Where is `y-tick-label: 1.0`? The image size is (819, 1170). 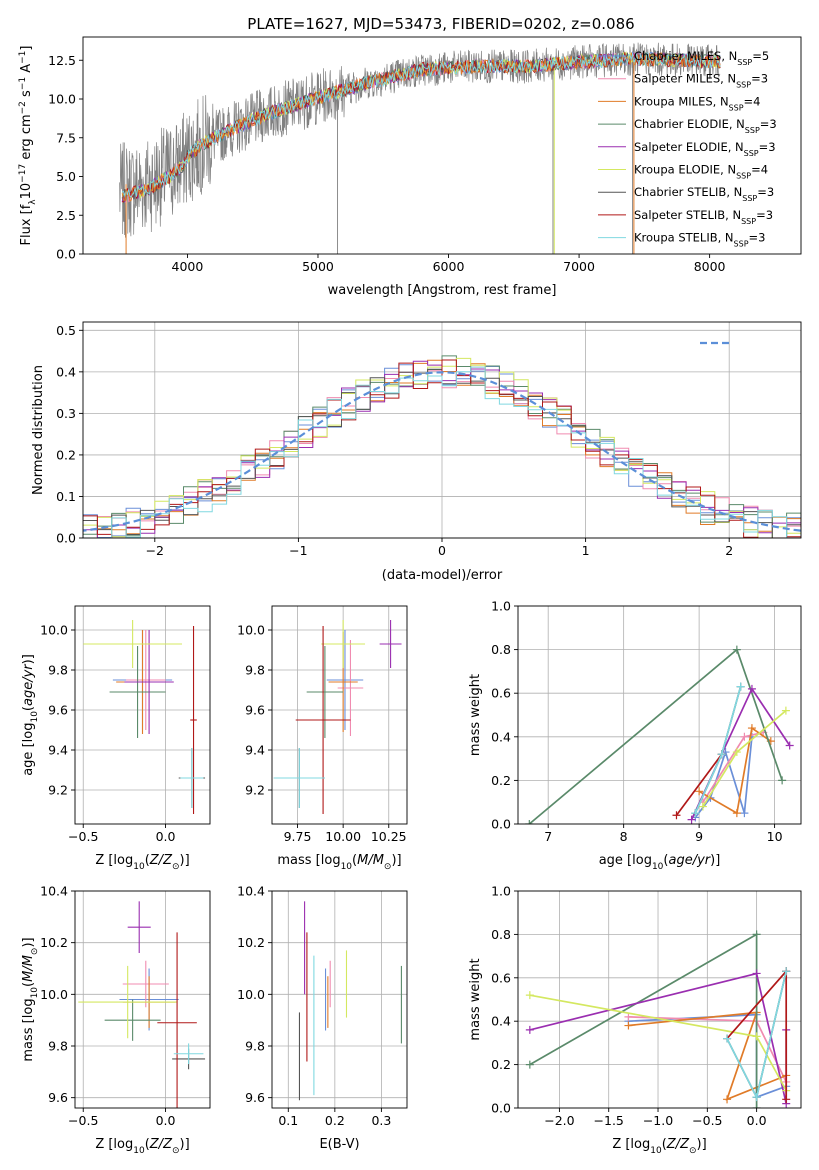
y-tick-label: 1.0 is located at coordinates (501, 606).